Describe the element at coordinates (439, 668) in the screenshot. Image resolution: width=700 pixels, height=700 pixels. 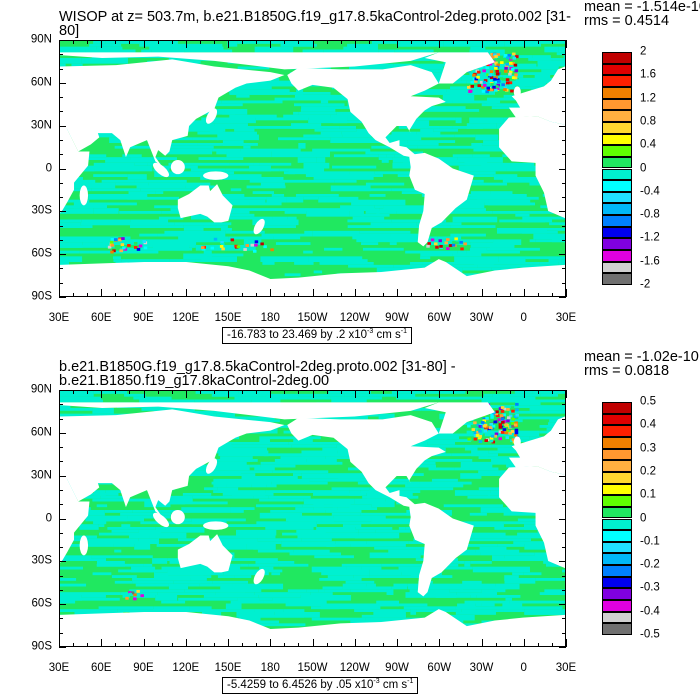
I see `lon-tick-label: 60W` at that location.